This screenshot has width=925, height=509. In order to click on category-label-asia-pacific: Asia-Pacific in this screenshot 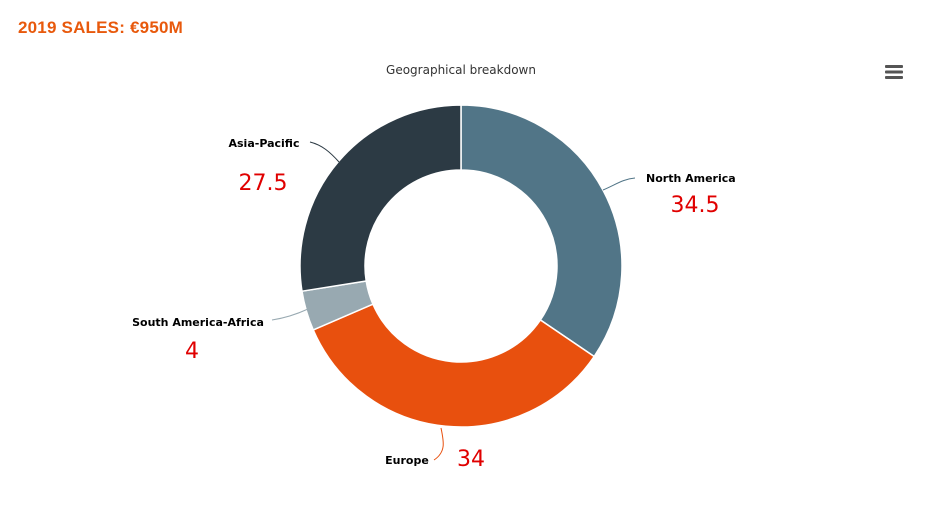, I will do `click(264, 143)`.